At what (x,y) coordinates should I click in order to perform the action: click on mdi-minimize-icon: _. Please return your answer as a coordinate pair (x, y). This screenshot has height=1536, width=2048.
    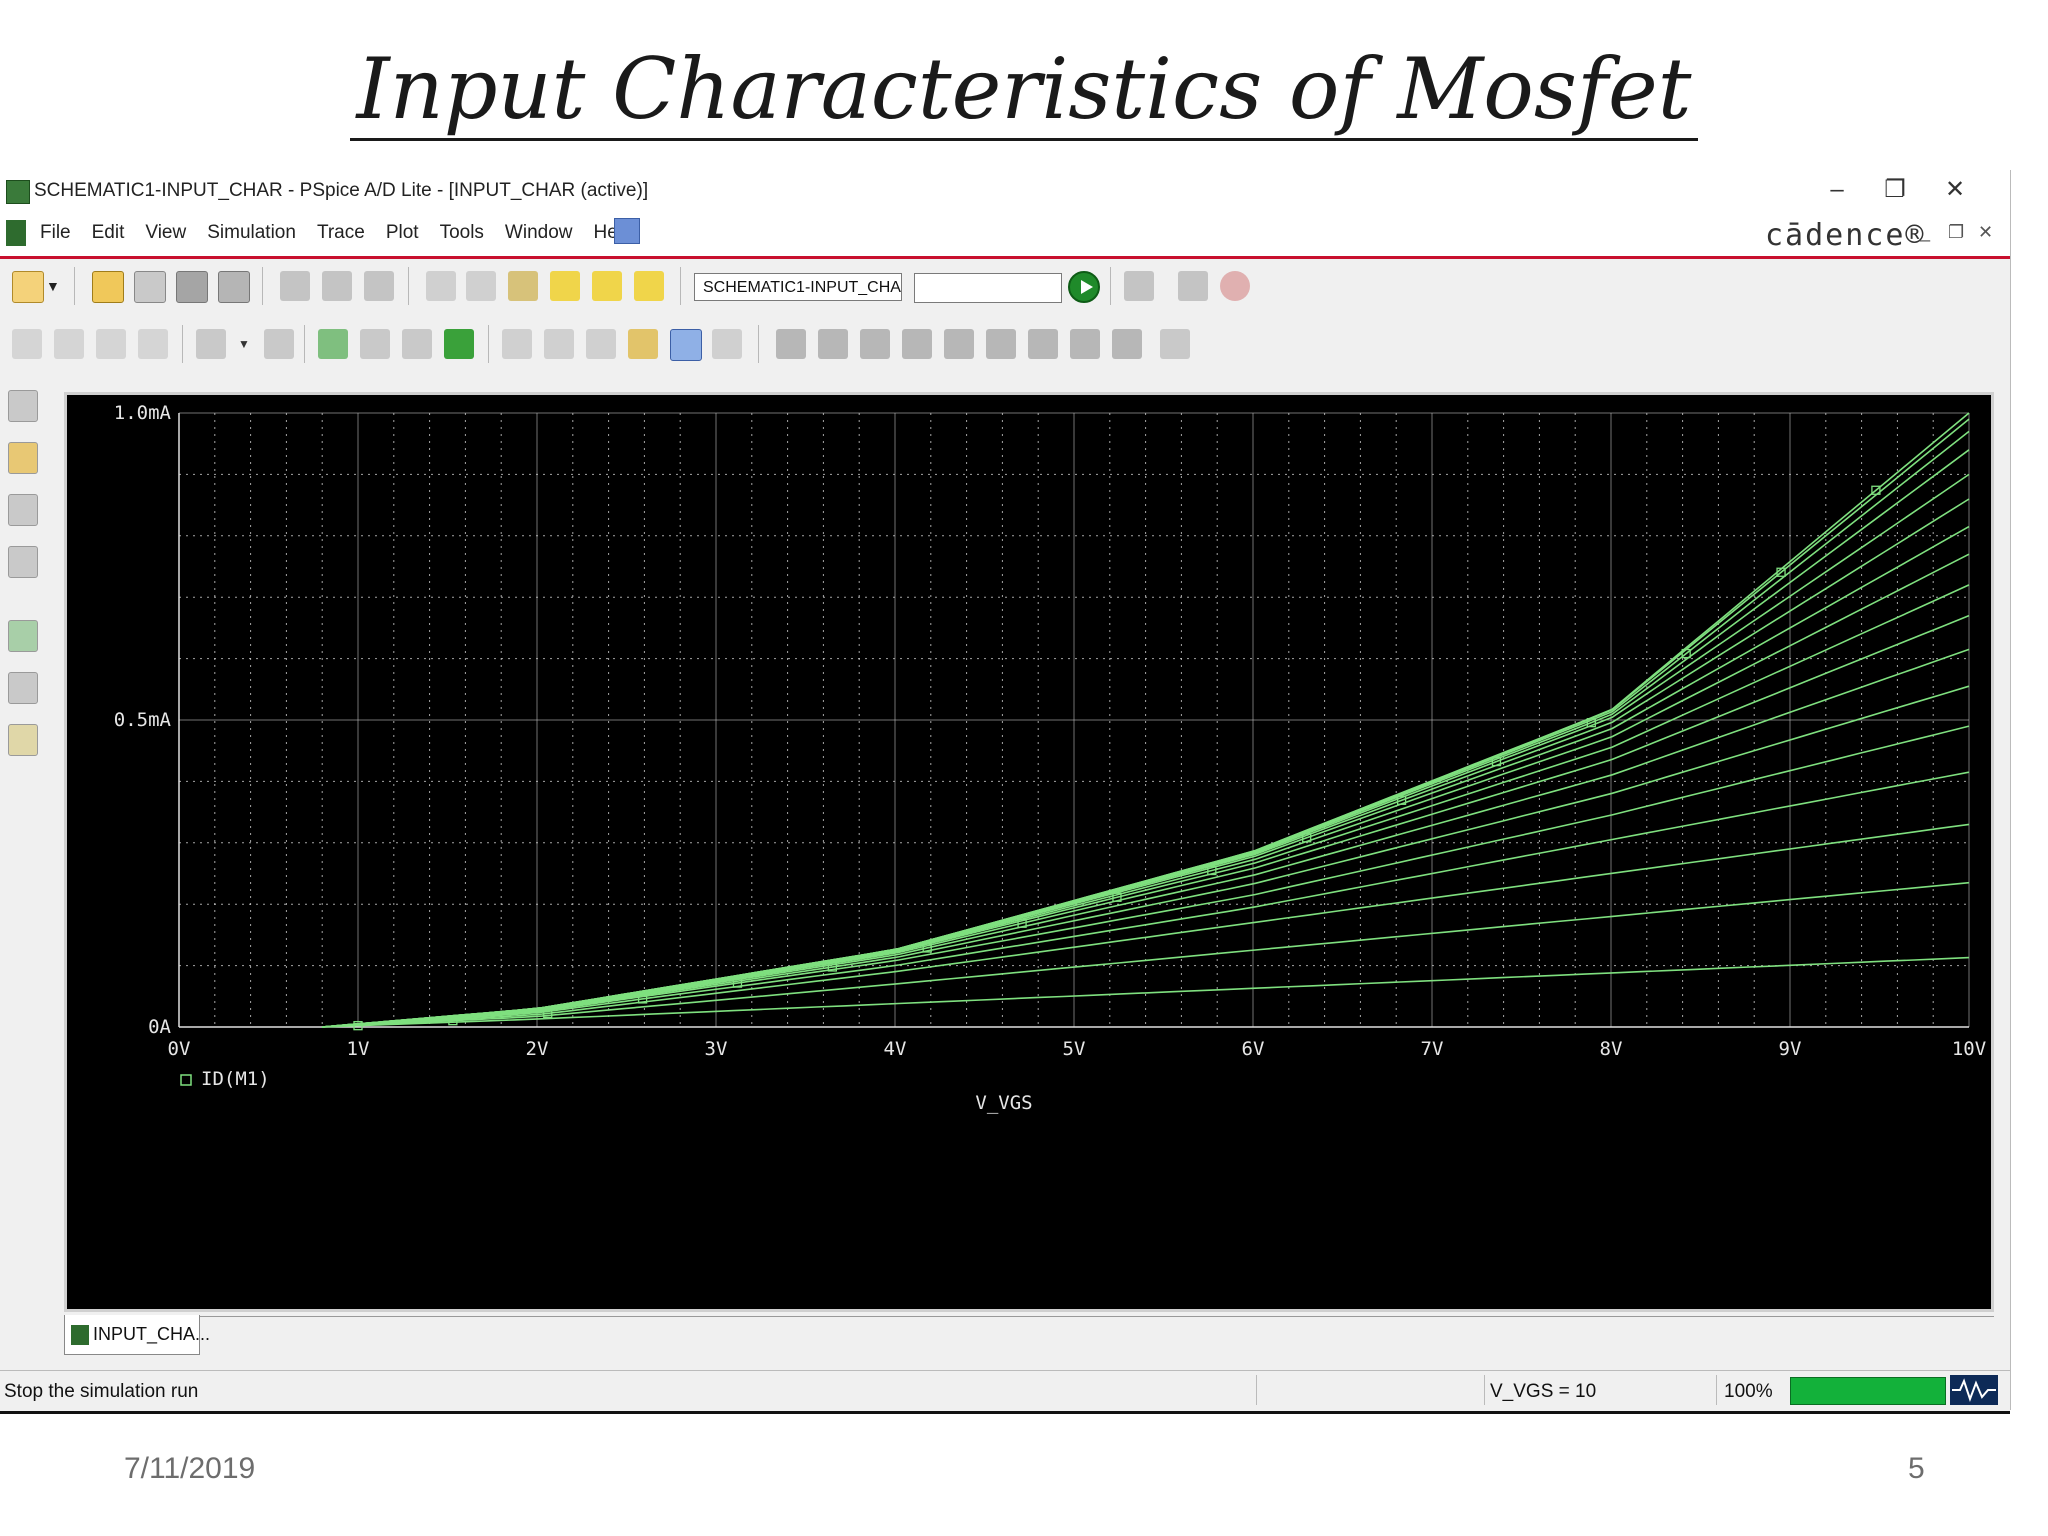
    Looking at the image, I should click on (1925, 232).